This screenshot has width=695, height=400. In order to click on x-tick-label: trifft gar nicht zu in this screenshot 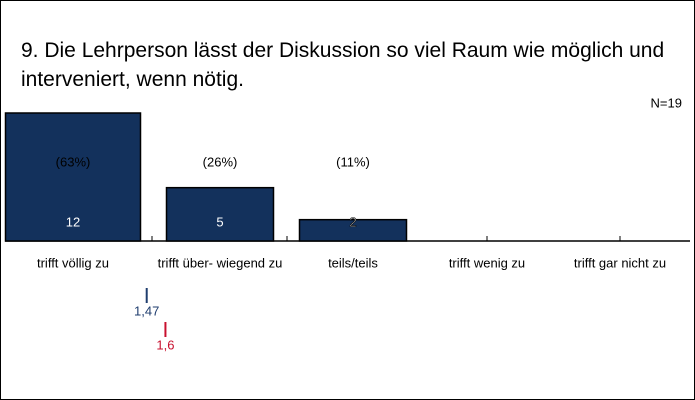, I will do `click(620, 262)`.